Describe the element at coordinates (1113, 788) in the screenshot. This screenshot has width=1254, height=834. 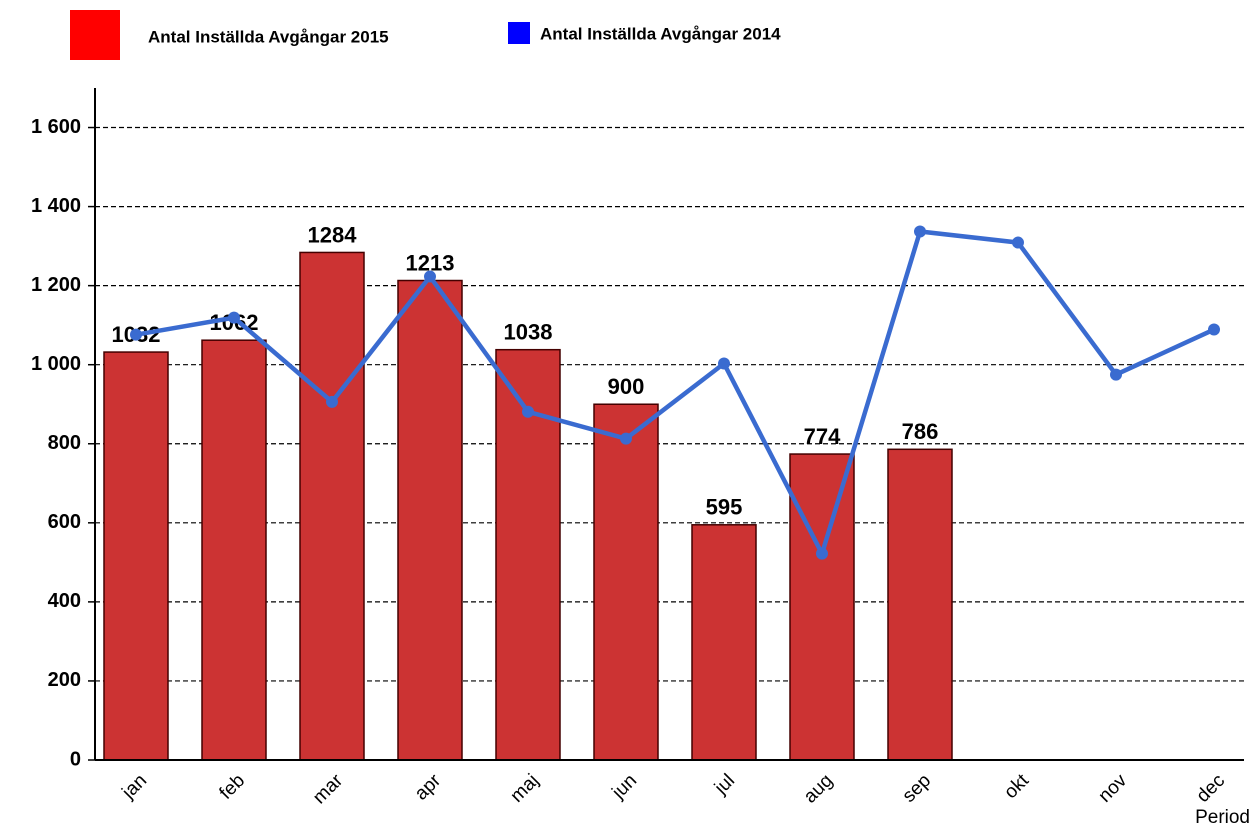
I see `x-tick-label: nov` at that location.